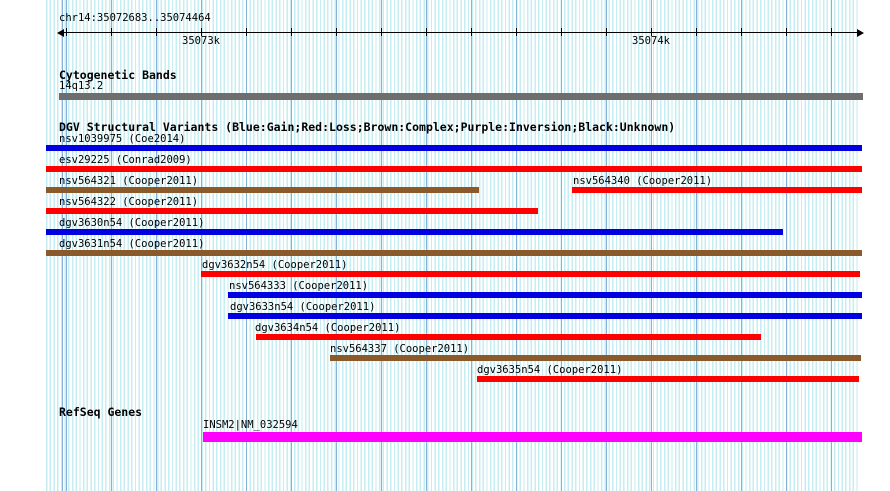 The width and height of the screenshot is (890, 491). I want to click on variant-label-dgv3633n54: dgv3633n54 (Cooper2011), so click(303, 307).